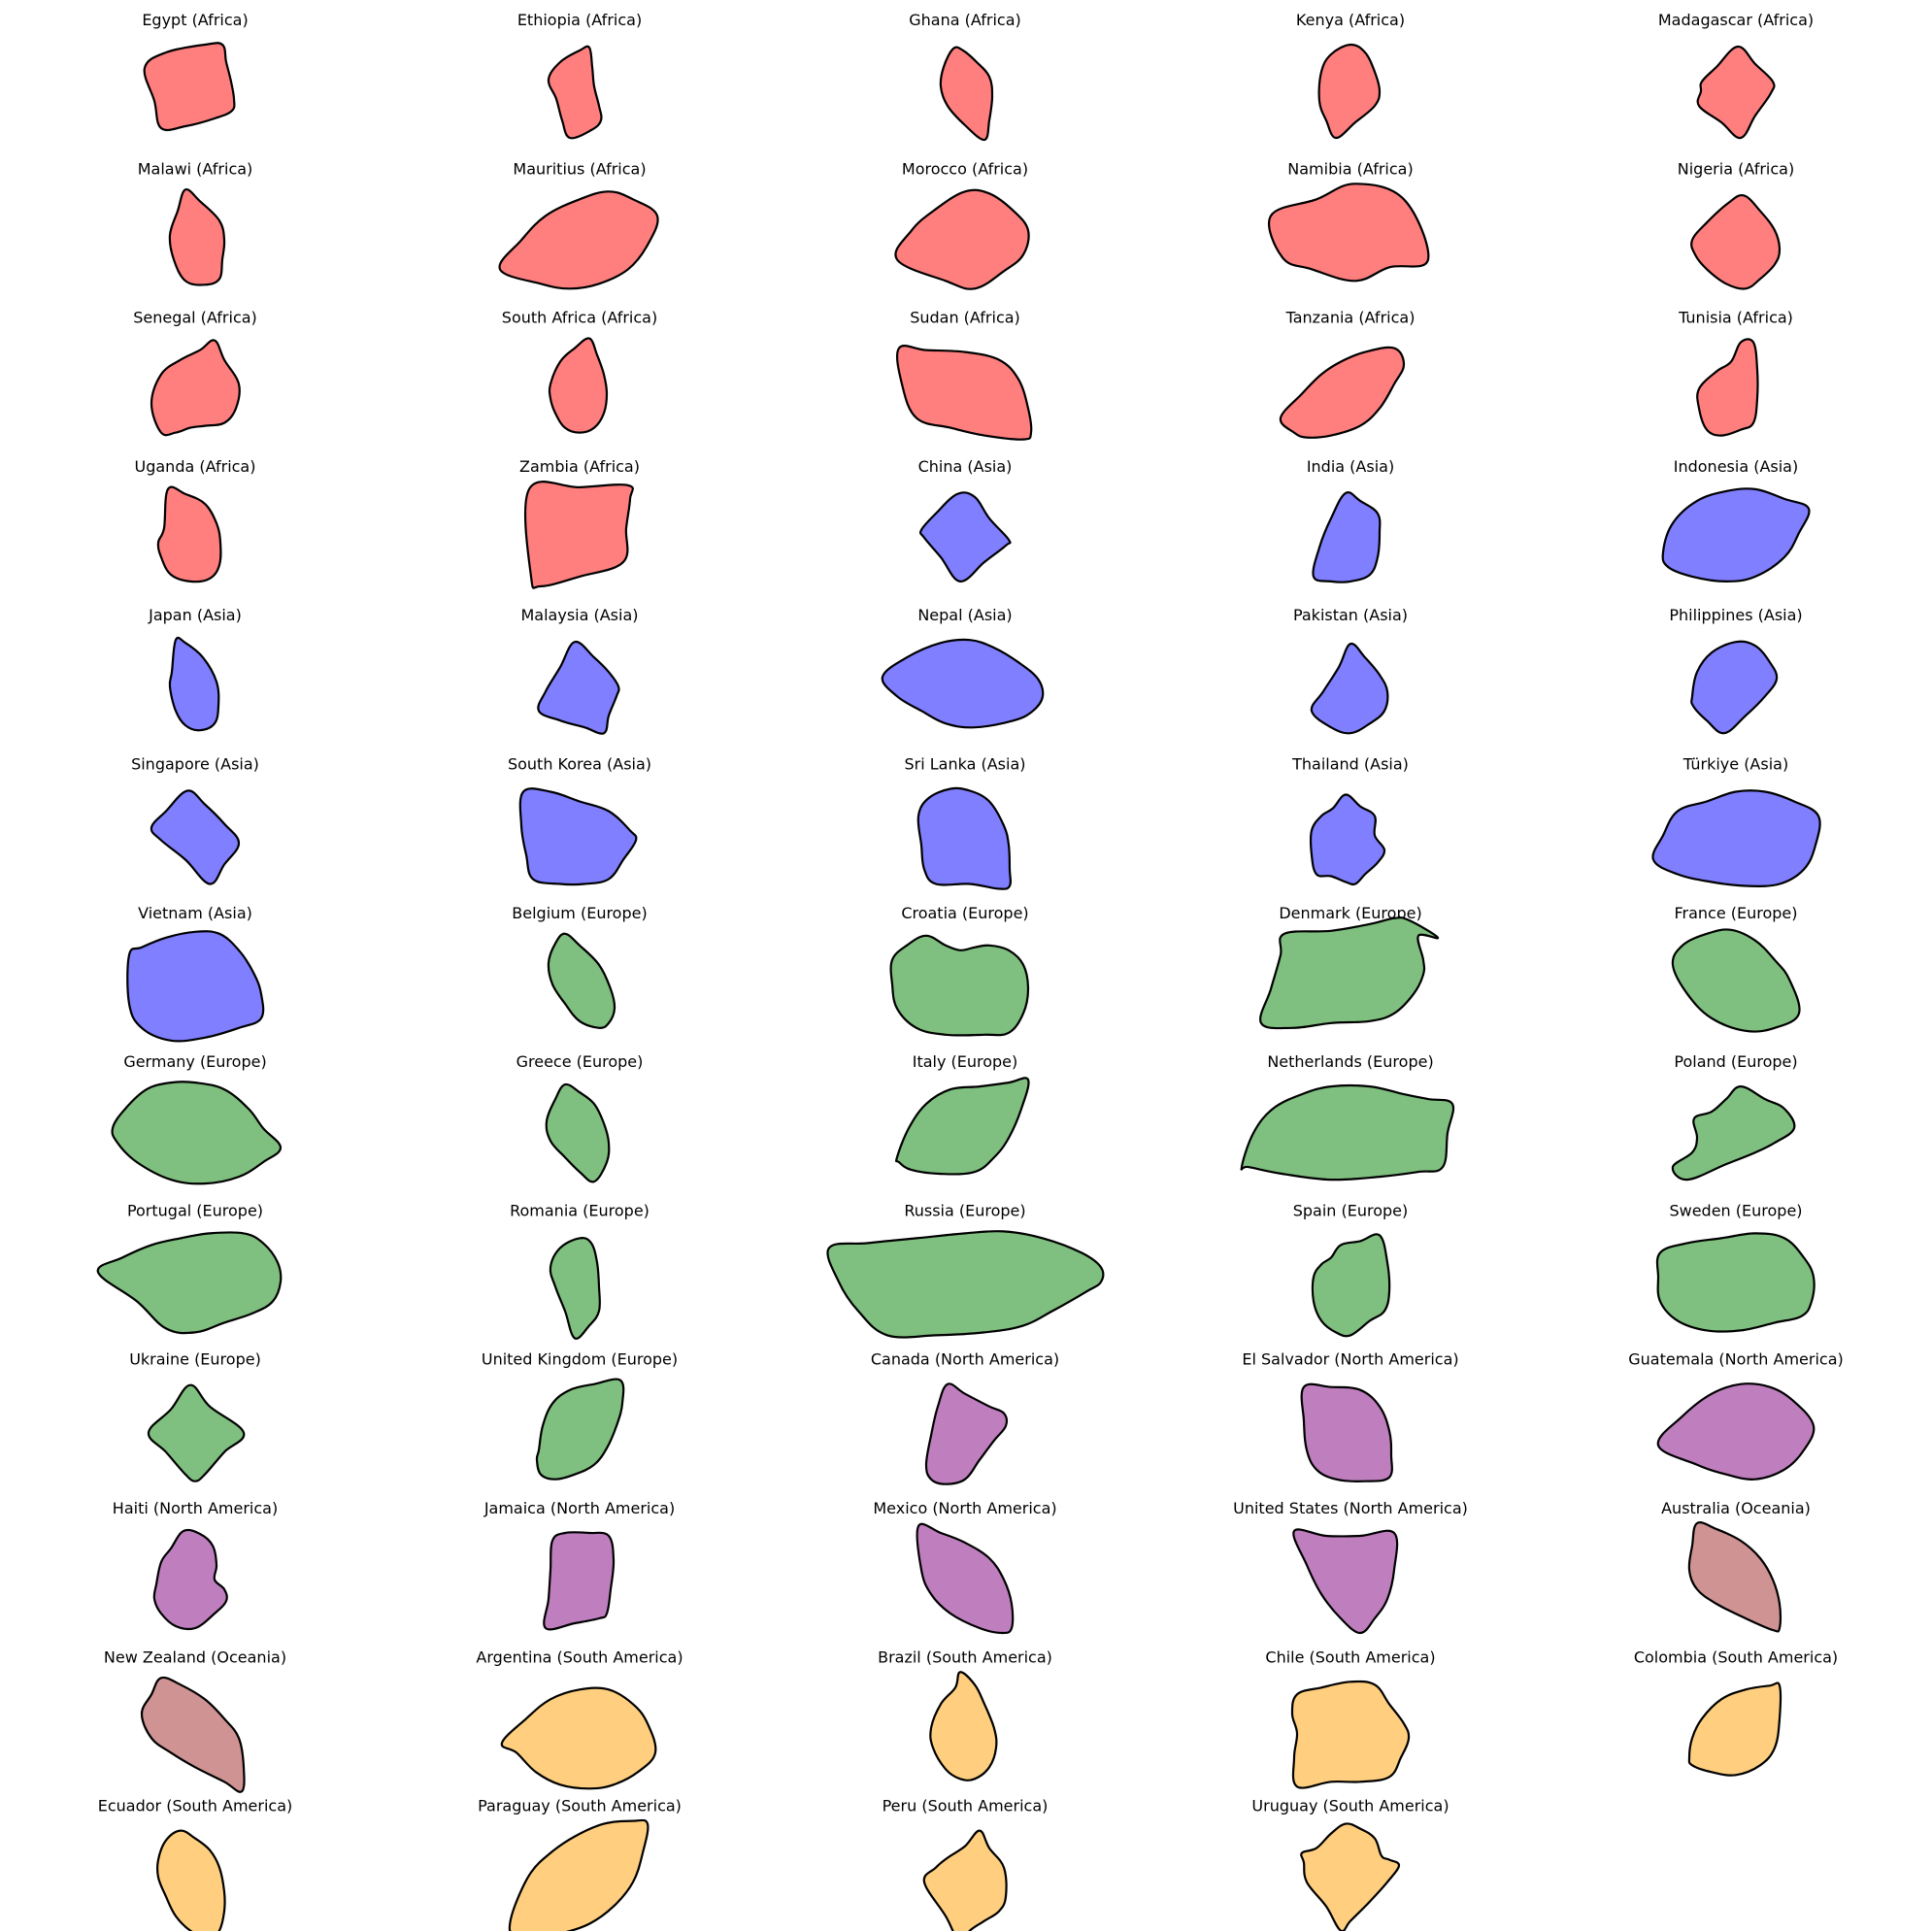 The width and height of the screenshot is (1932, 1931). Describe the element at coordinates (1350, 1806) in the screenshot. I see `panel-title: Uruguay (South America)` at that location.